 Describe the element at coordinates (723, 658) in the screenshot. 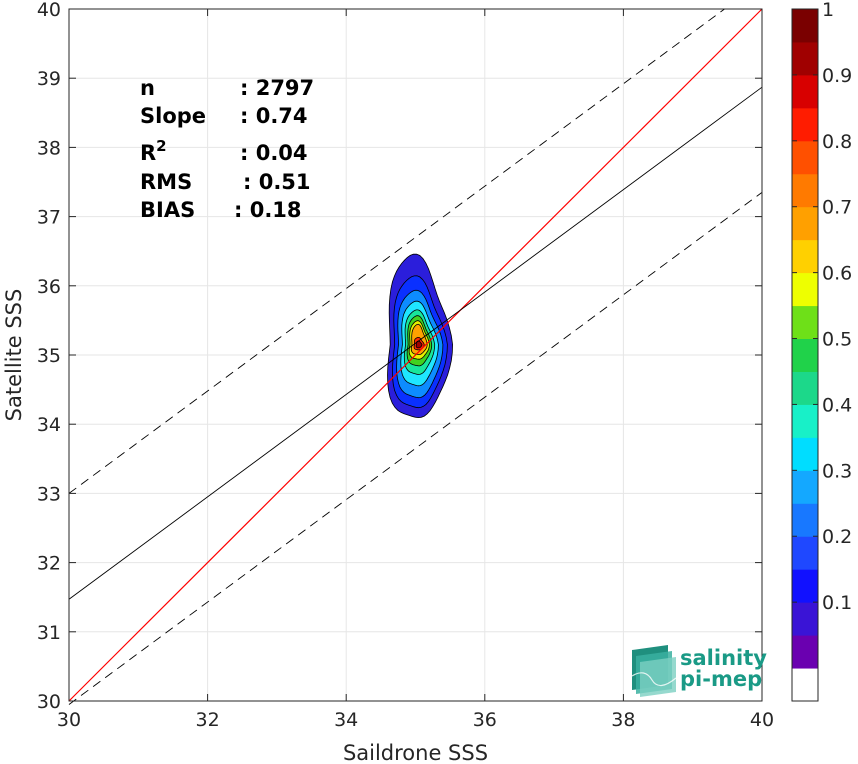

I see `logo-line1: salinity` at that location.